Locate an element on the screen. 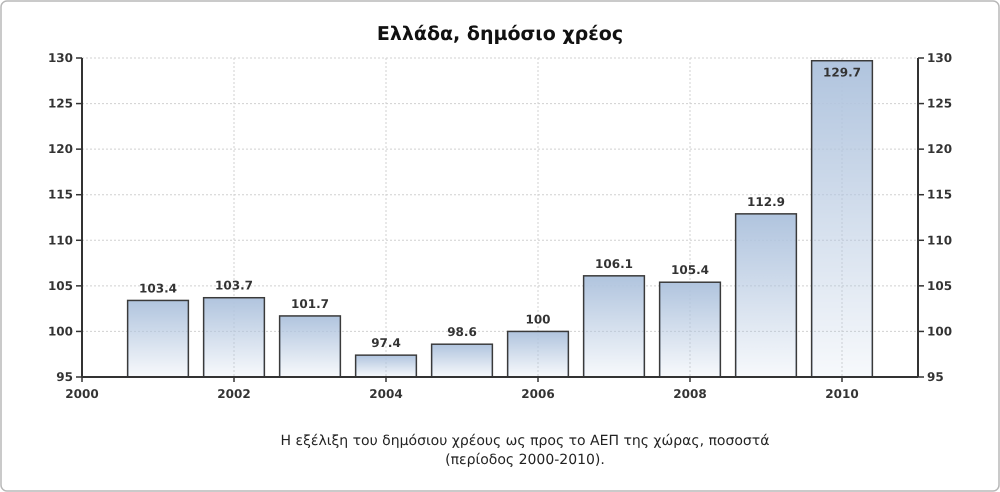 This screenshot has height=492, width=1000. y-tick-label: 130 is located at coordinates (60, 58).